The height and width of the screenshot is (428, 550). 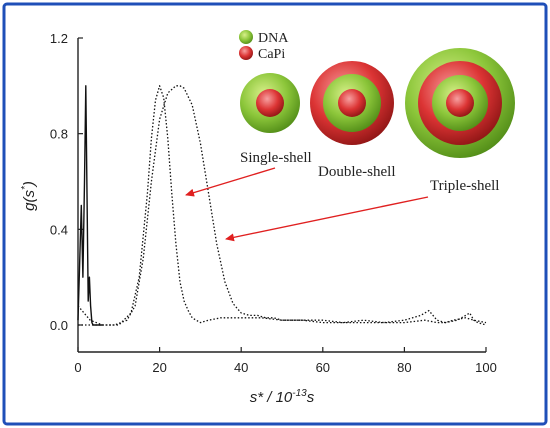 I want to click on y-tick-label: 0.0, so click(x=59, y=325).